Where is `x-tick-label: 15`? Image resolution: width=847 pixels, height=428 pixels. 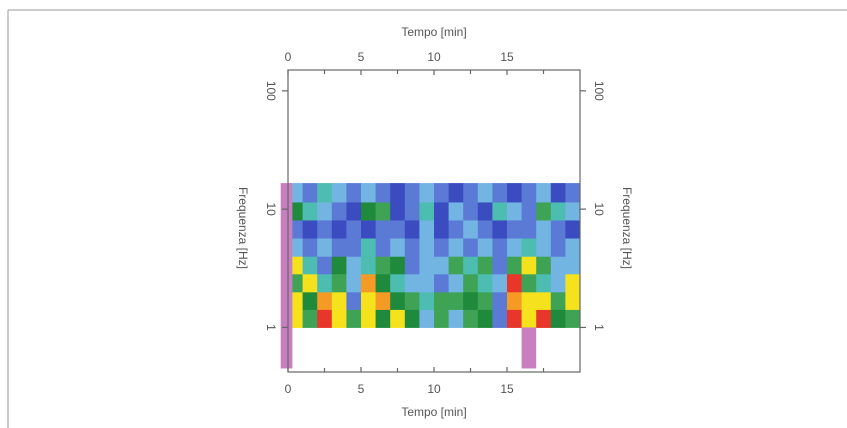
x-tick-label: 15 is located at coordinates (507, 389).